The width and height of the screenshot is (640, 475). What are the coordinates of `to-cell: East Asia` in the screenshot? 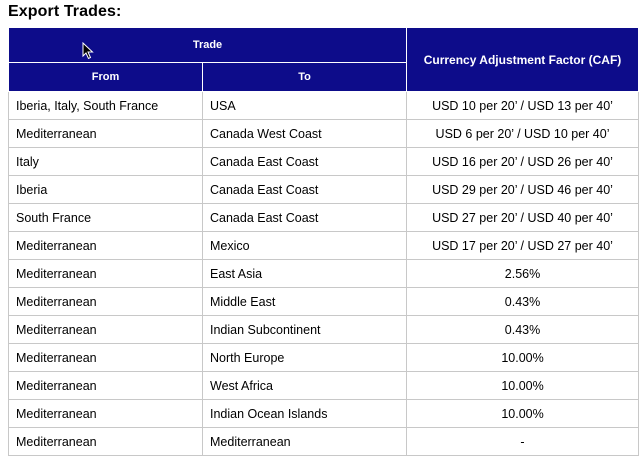 It's located at (304, 273).